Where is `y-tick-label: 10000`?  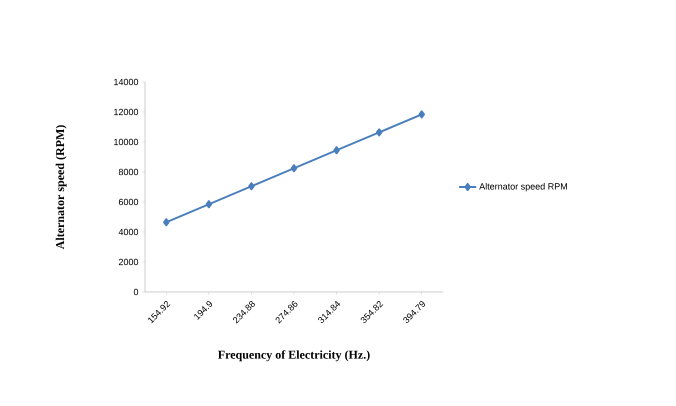 y-tick-label: 10000 is located at coordinates (126, 142).